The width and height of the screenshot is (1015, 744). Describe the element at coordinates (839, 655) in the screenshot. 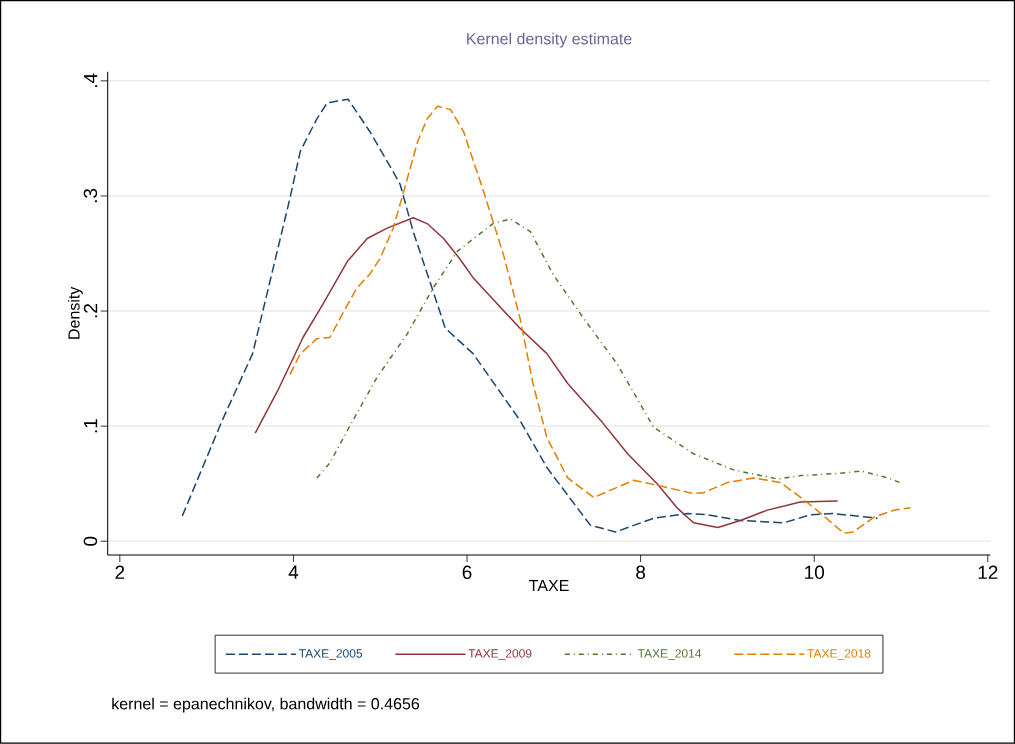

I see `text: TAXE_2018` at that location.